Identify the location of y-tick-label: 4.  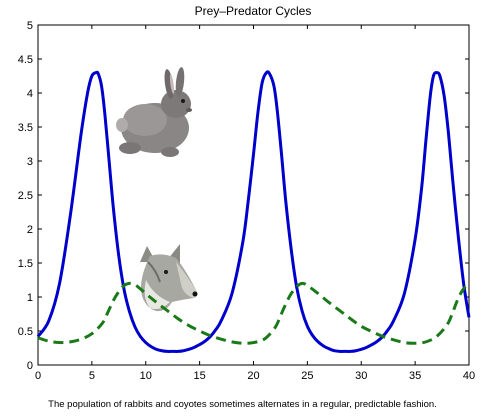
(30, 94).